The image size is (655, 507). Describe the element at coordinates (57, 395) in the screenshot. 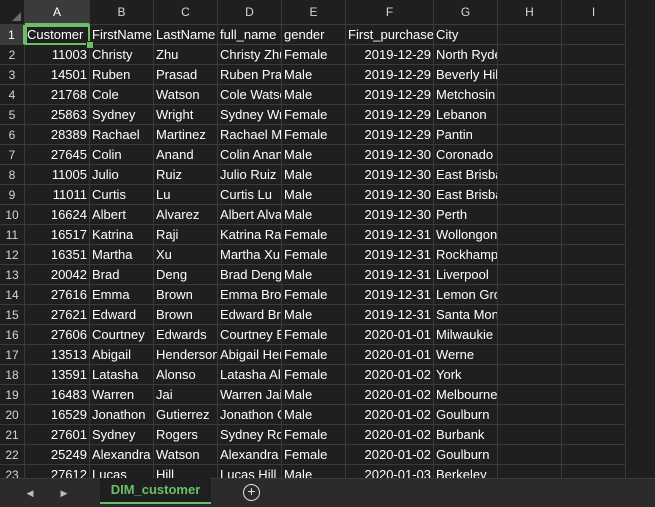

I see `cell-a19: 16483` at that location.